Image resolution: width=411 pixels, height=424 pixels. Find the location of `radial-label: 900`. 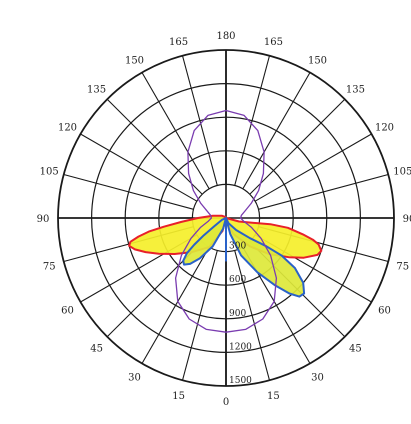

radial-label: 900 is located at coordinates (237, 314).